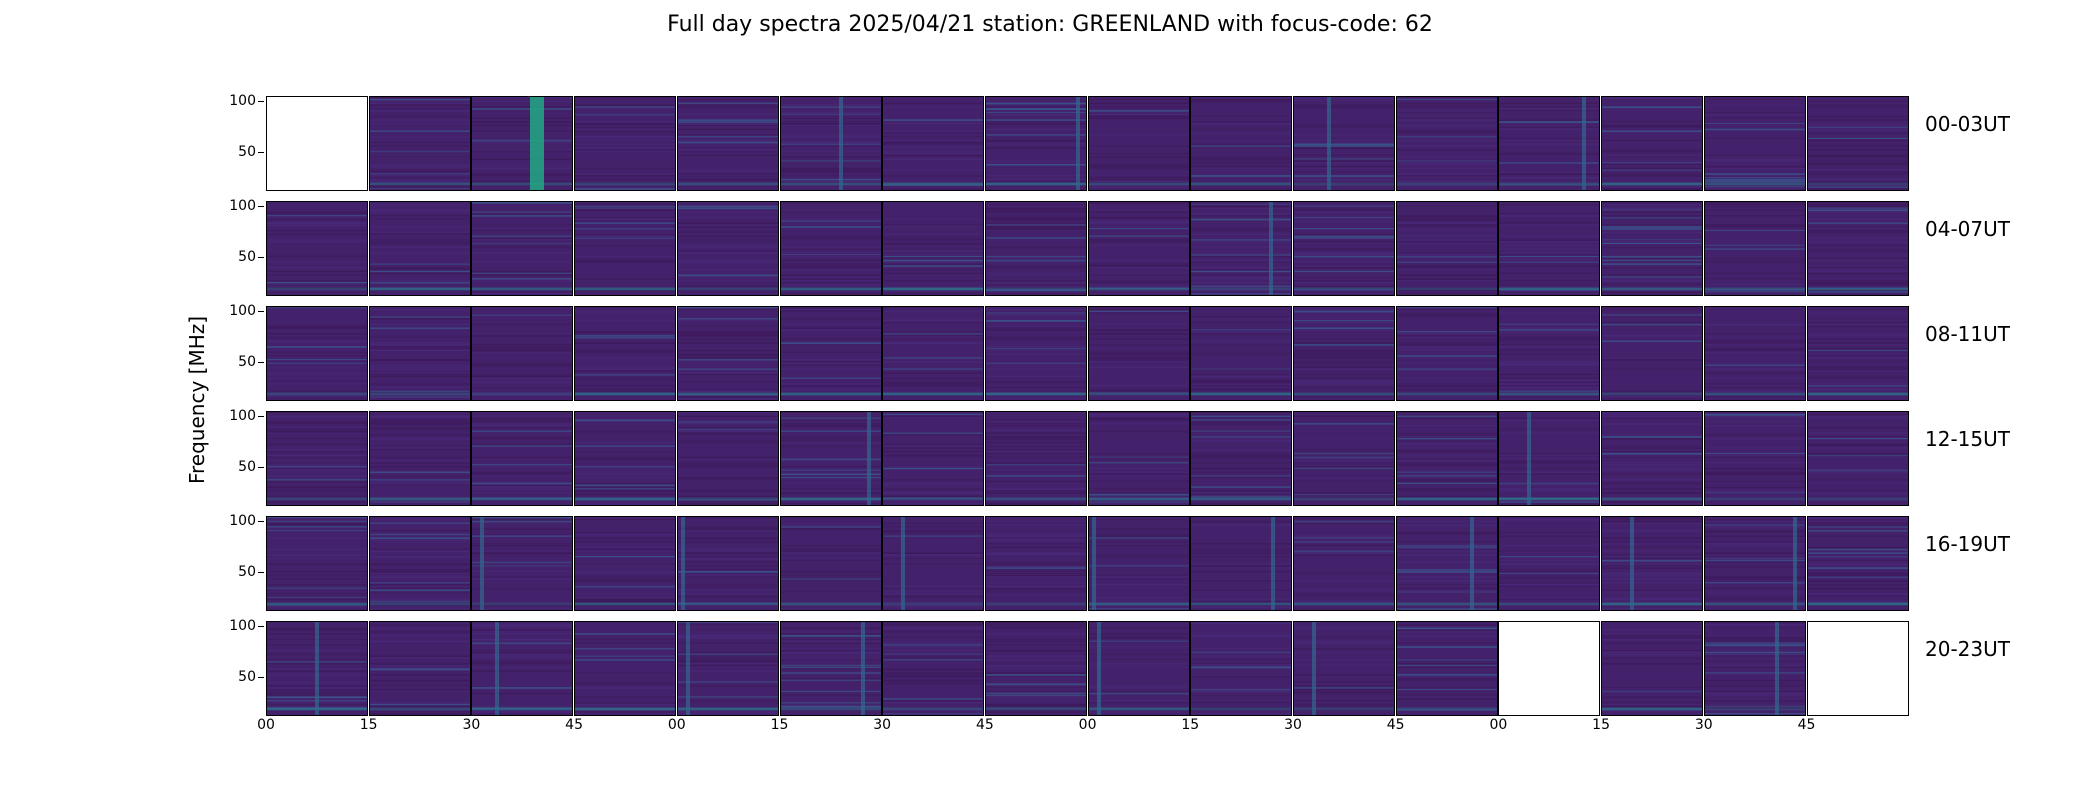 The image size is (2100, 800). I want to click on y-tick-label: 100, so click(242, 311).